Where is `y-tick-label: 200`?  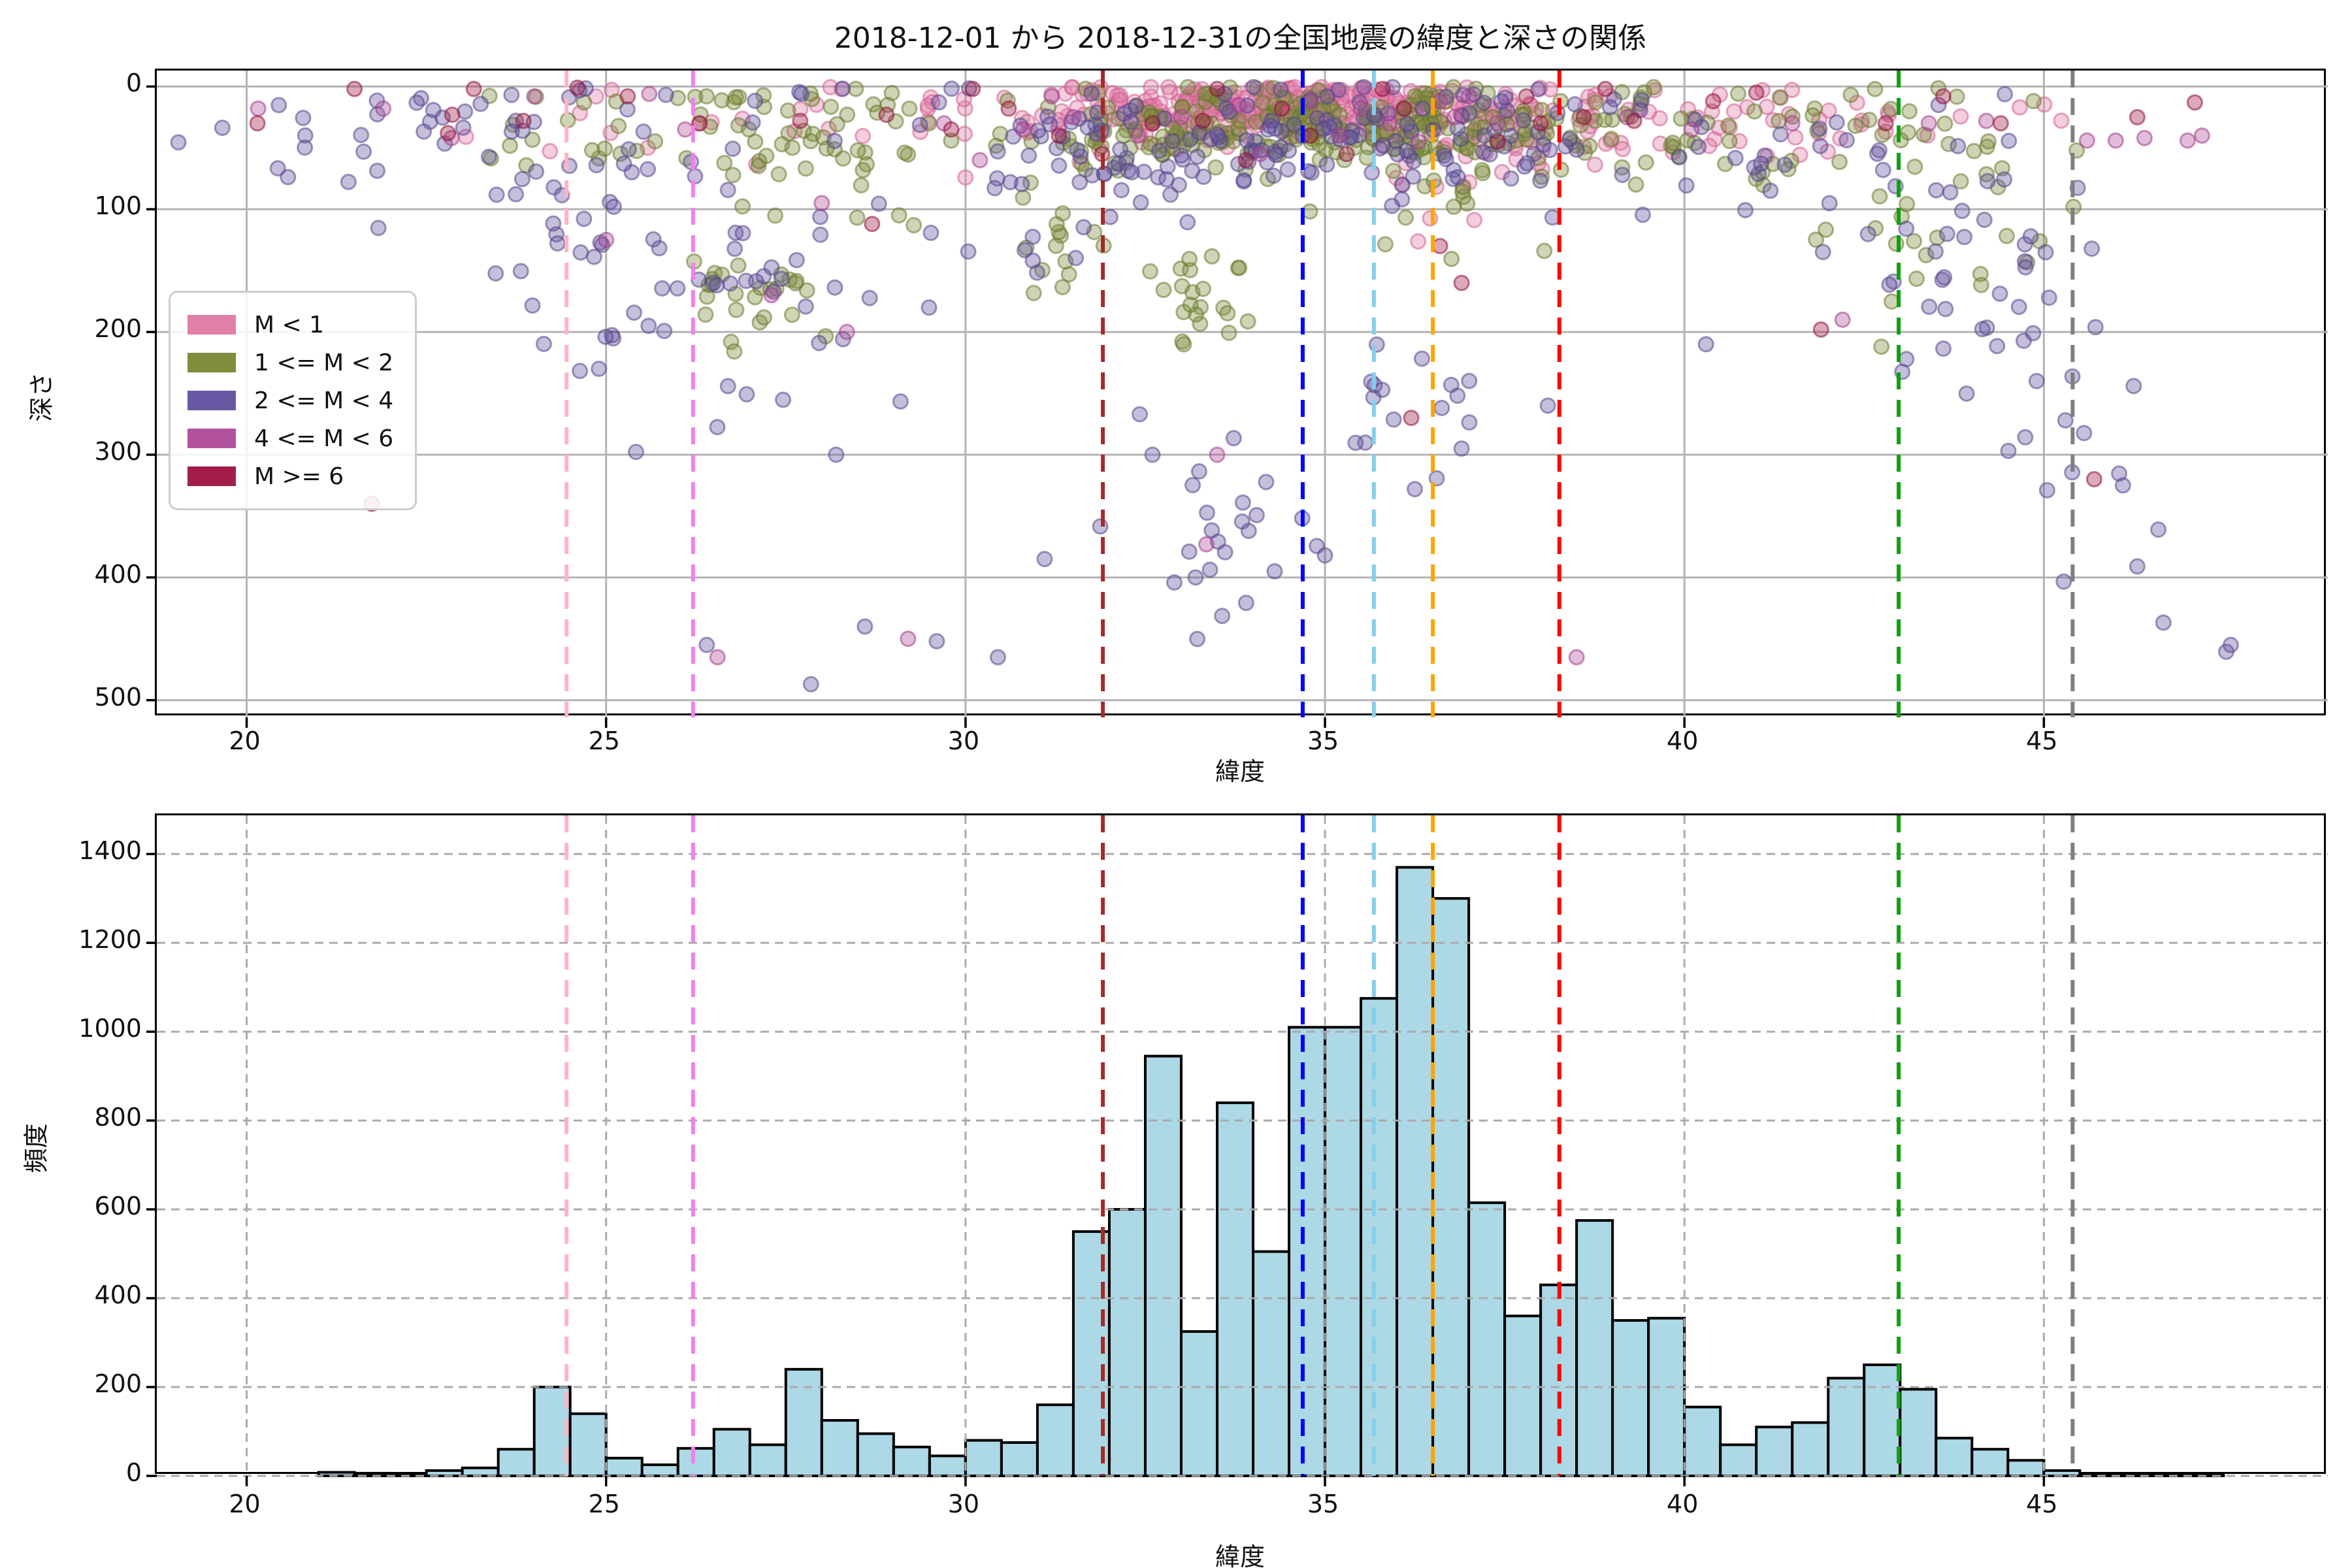 y-tick-label: 200 is located at coordinates (118, 329).